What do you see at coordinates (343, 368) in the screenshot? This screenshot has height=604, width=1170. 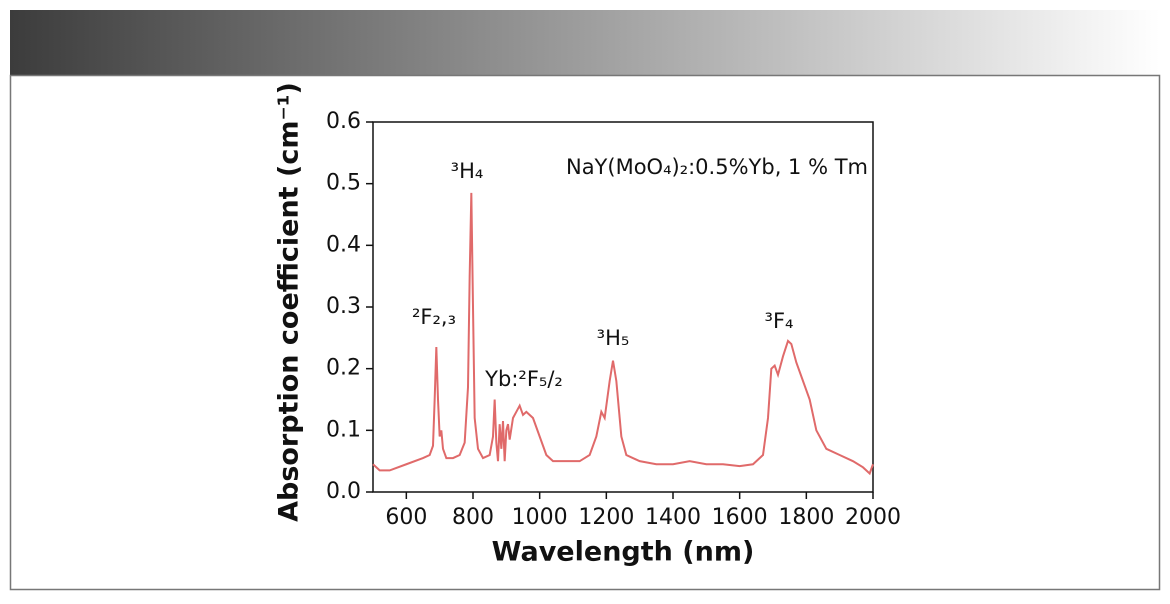 I see `y-tick-label: 0.2` at bounding box center [343, 368].